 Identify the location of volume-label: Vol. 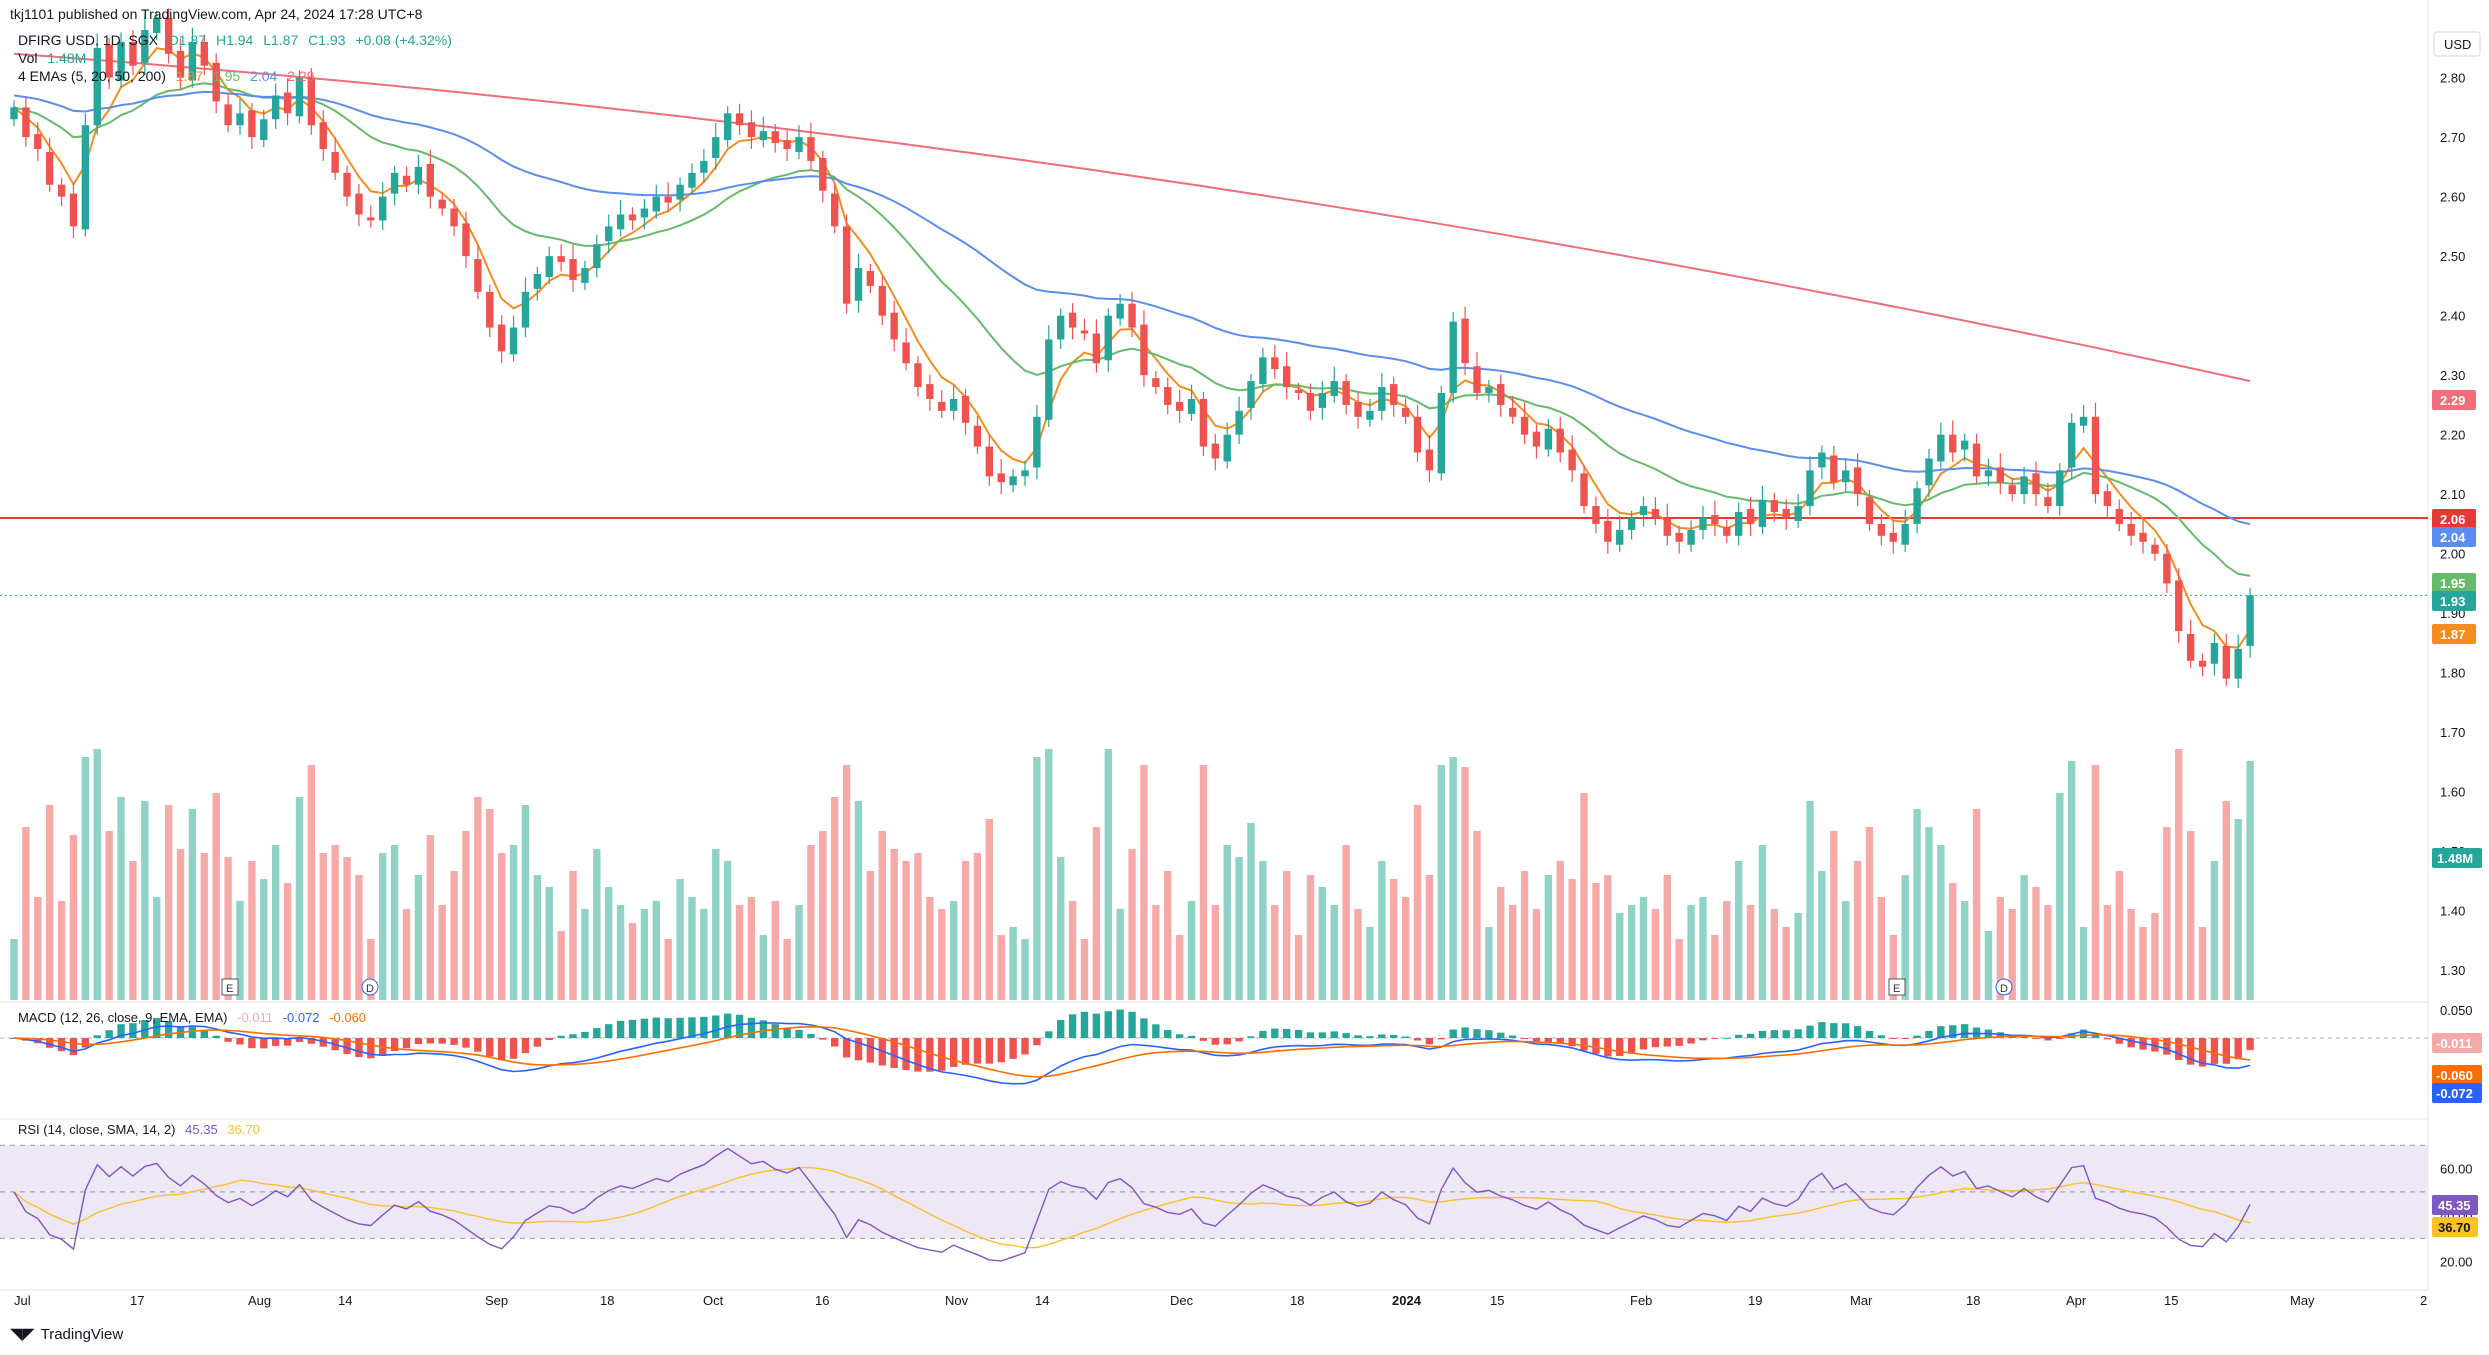
(28, 58).